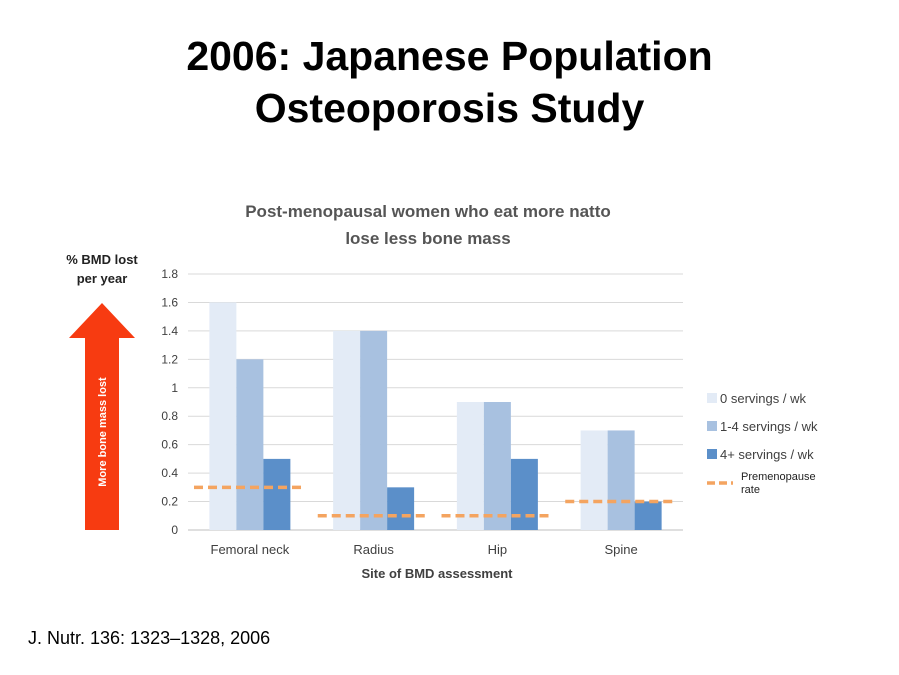 This screenshot has width=899, height=675. What do you see at coordinates (750, 490) in the screenshot?
I see `legend-label-reference-line2: rate` at bounding box center [750, 490].